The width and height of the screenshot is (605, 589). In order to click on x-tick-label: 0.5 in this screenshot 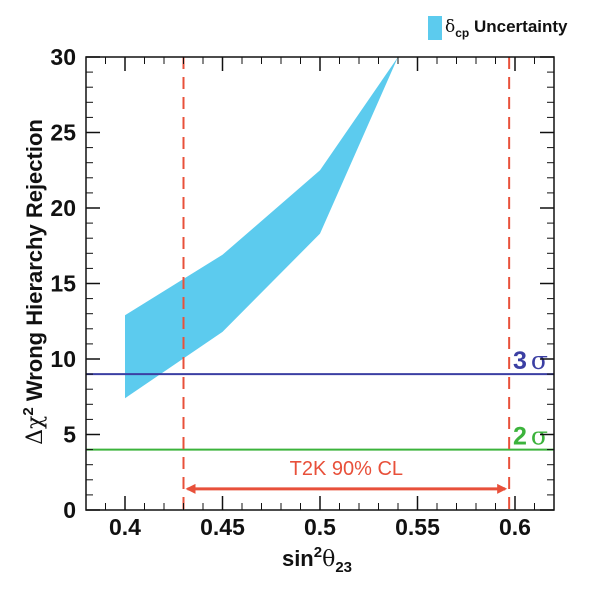, I will do `click(320, 527)`.